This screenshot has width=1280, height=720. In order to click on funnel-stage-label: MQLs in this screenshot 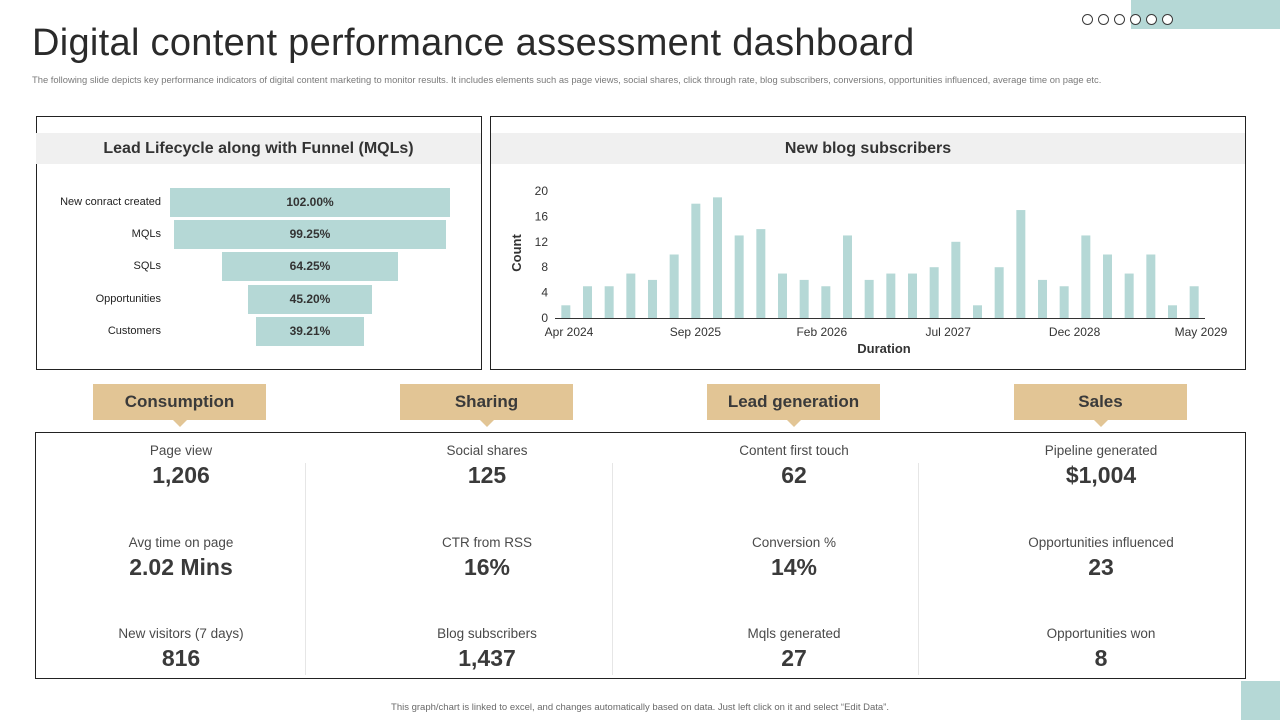, I will do `click(146, 234)`.